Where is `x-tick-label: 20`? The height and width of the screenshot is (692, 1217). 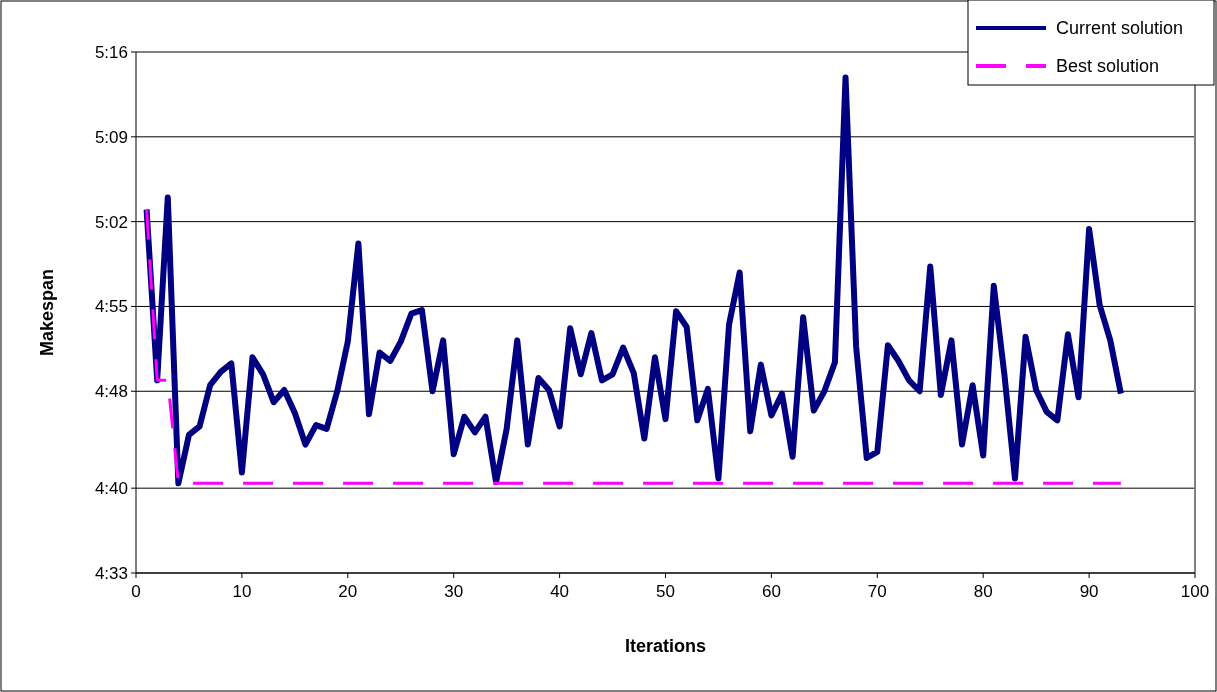 x-tick-label: 20 is located at coordinates (348, 591).